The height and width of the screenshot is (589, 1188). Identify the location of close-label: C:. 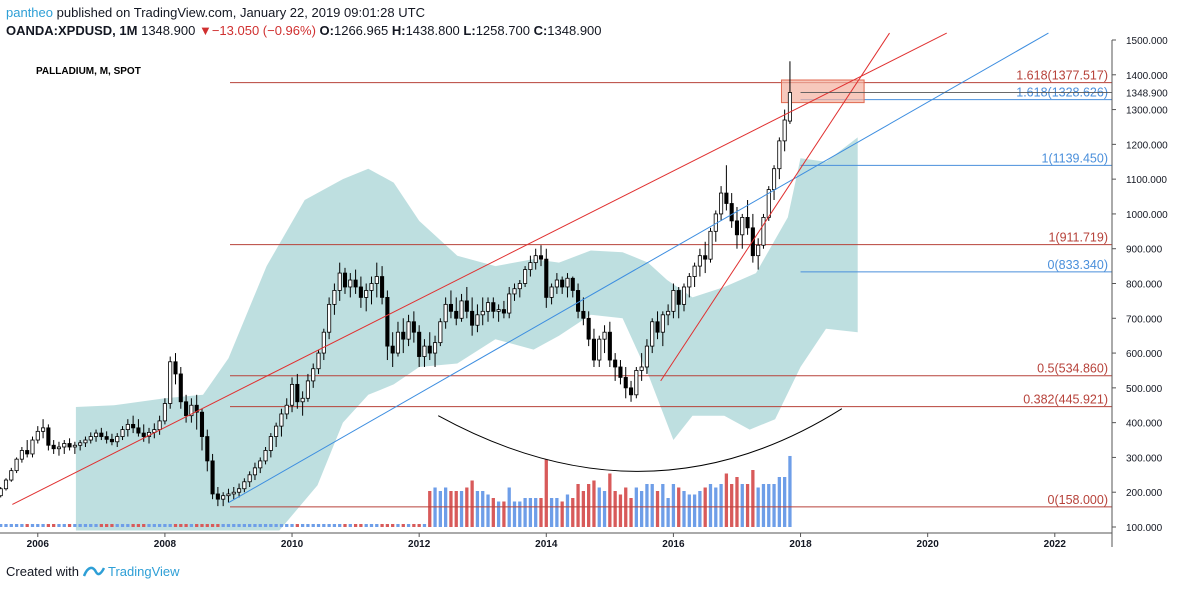
(540, 30).